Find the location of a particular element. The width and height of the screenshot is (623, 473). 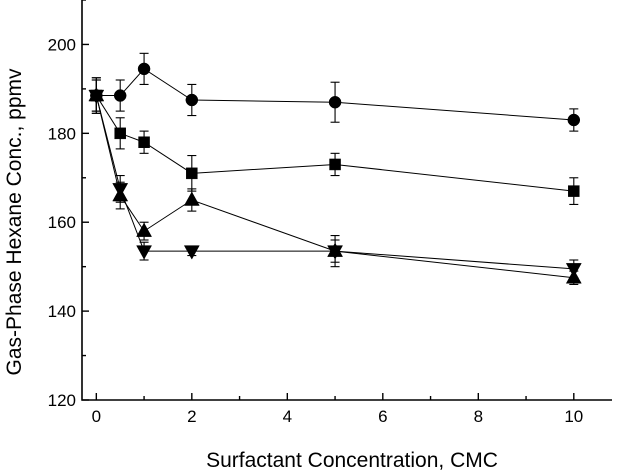

x-tick-label: 0 is located at coordinates (96, 416).